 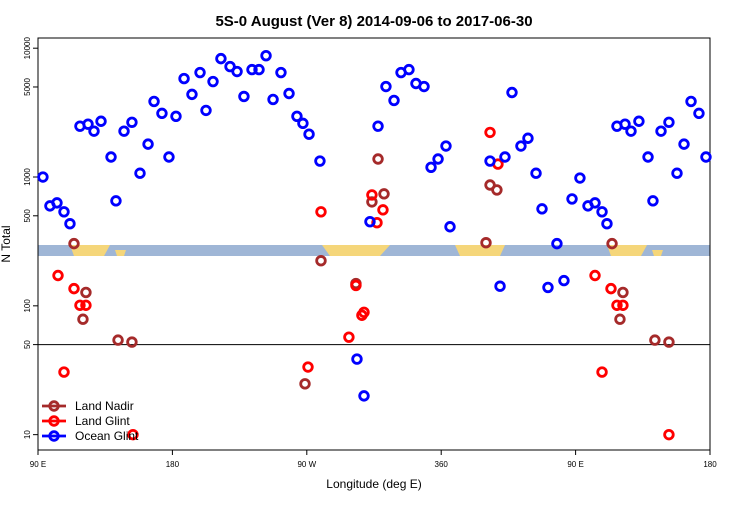 What do you see at coordinates (102, 421) in the screenshot?
I see `legend-label: Land Glint` at bounding box center [102, 421].